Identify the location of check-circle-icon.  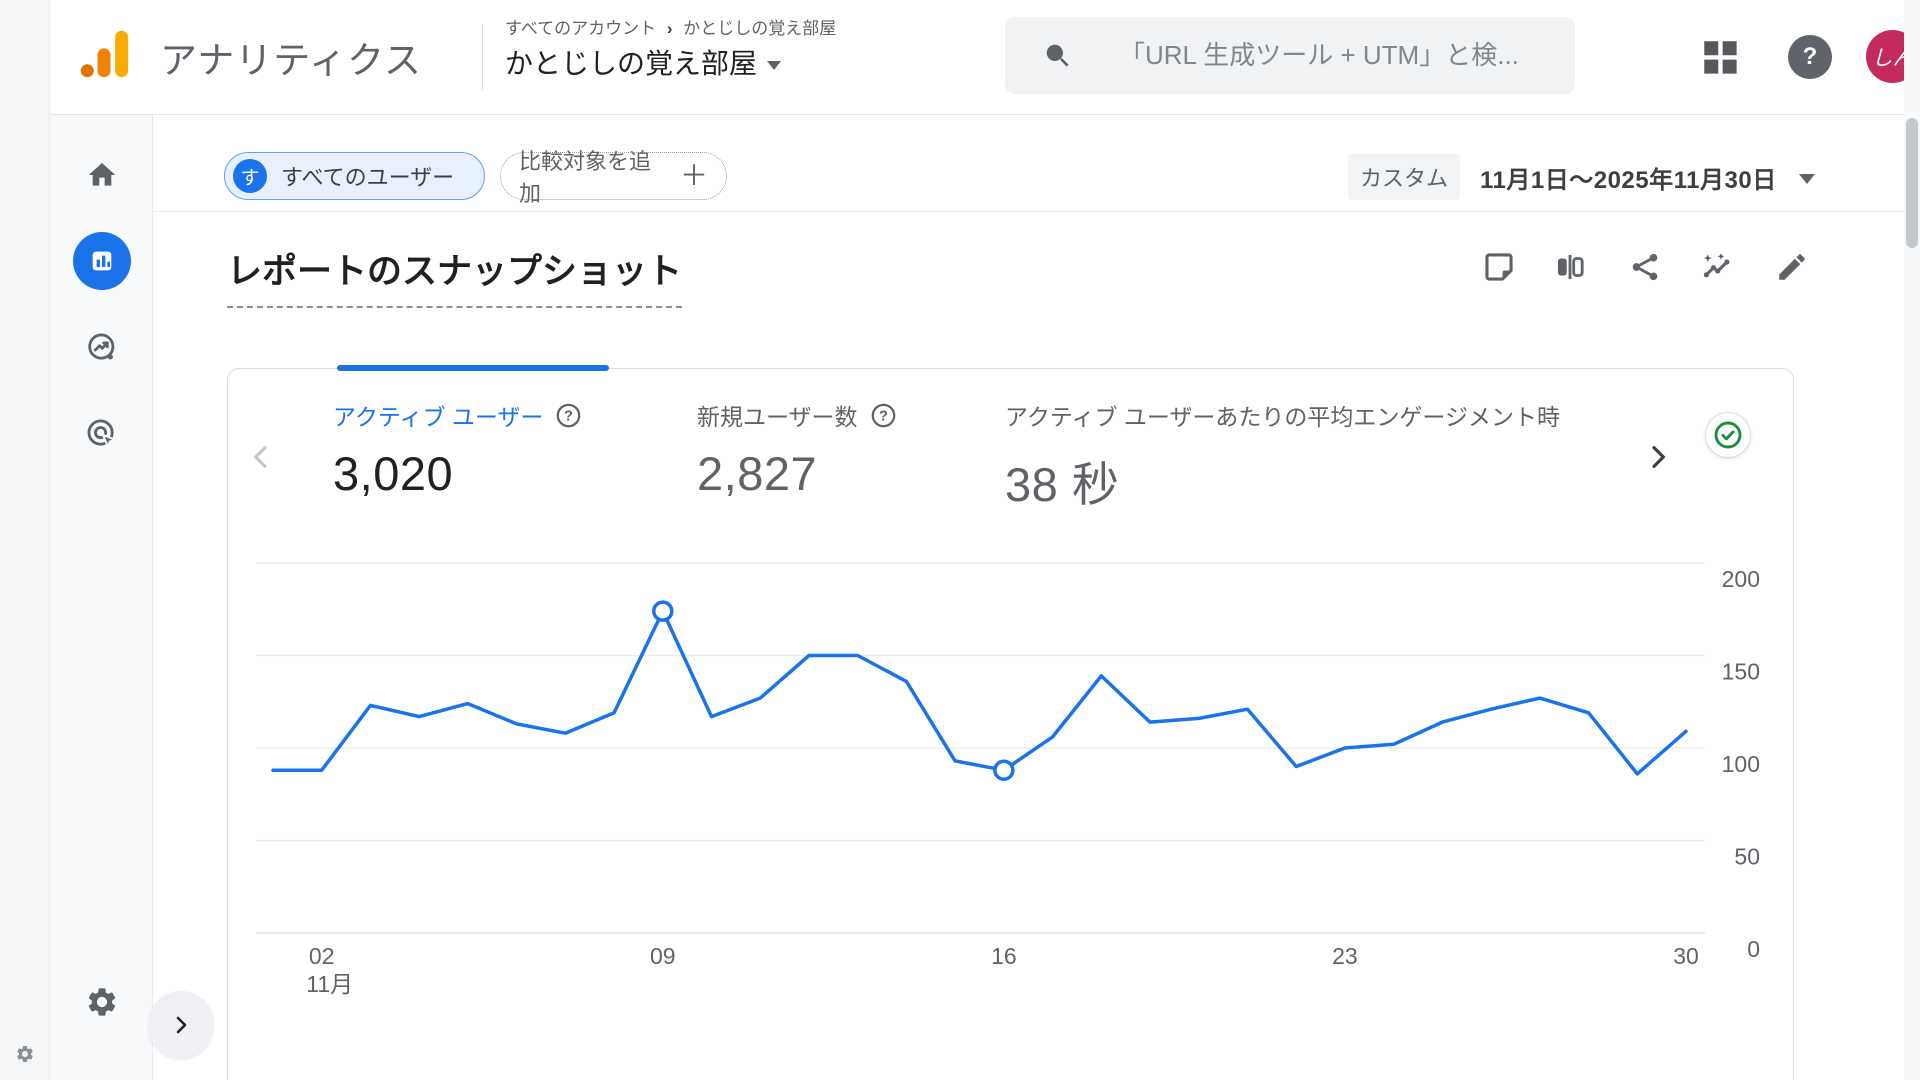
(1728, 435).